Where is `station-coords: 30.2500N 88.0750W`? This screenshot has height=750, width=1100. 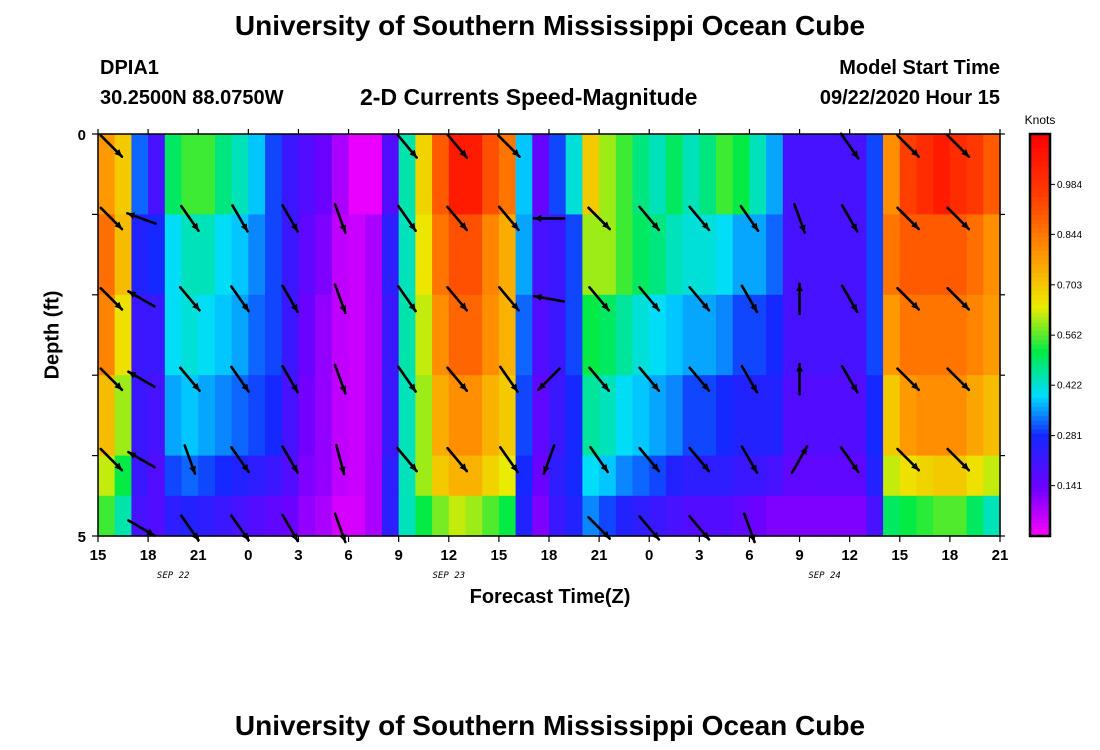
station-coords: 30.2500N 88.0750W is located at coordinates (192, 98).